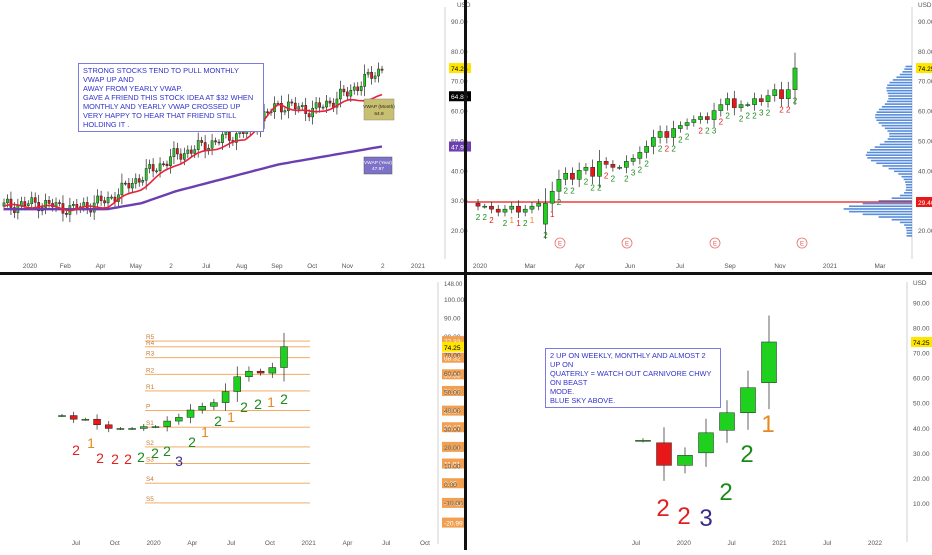  I want to click on date-tick-label: Jul, so click(636, 543).